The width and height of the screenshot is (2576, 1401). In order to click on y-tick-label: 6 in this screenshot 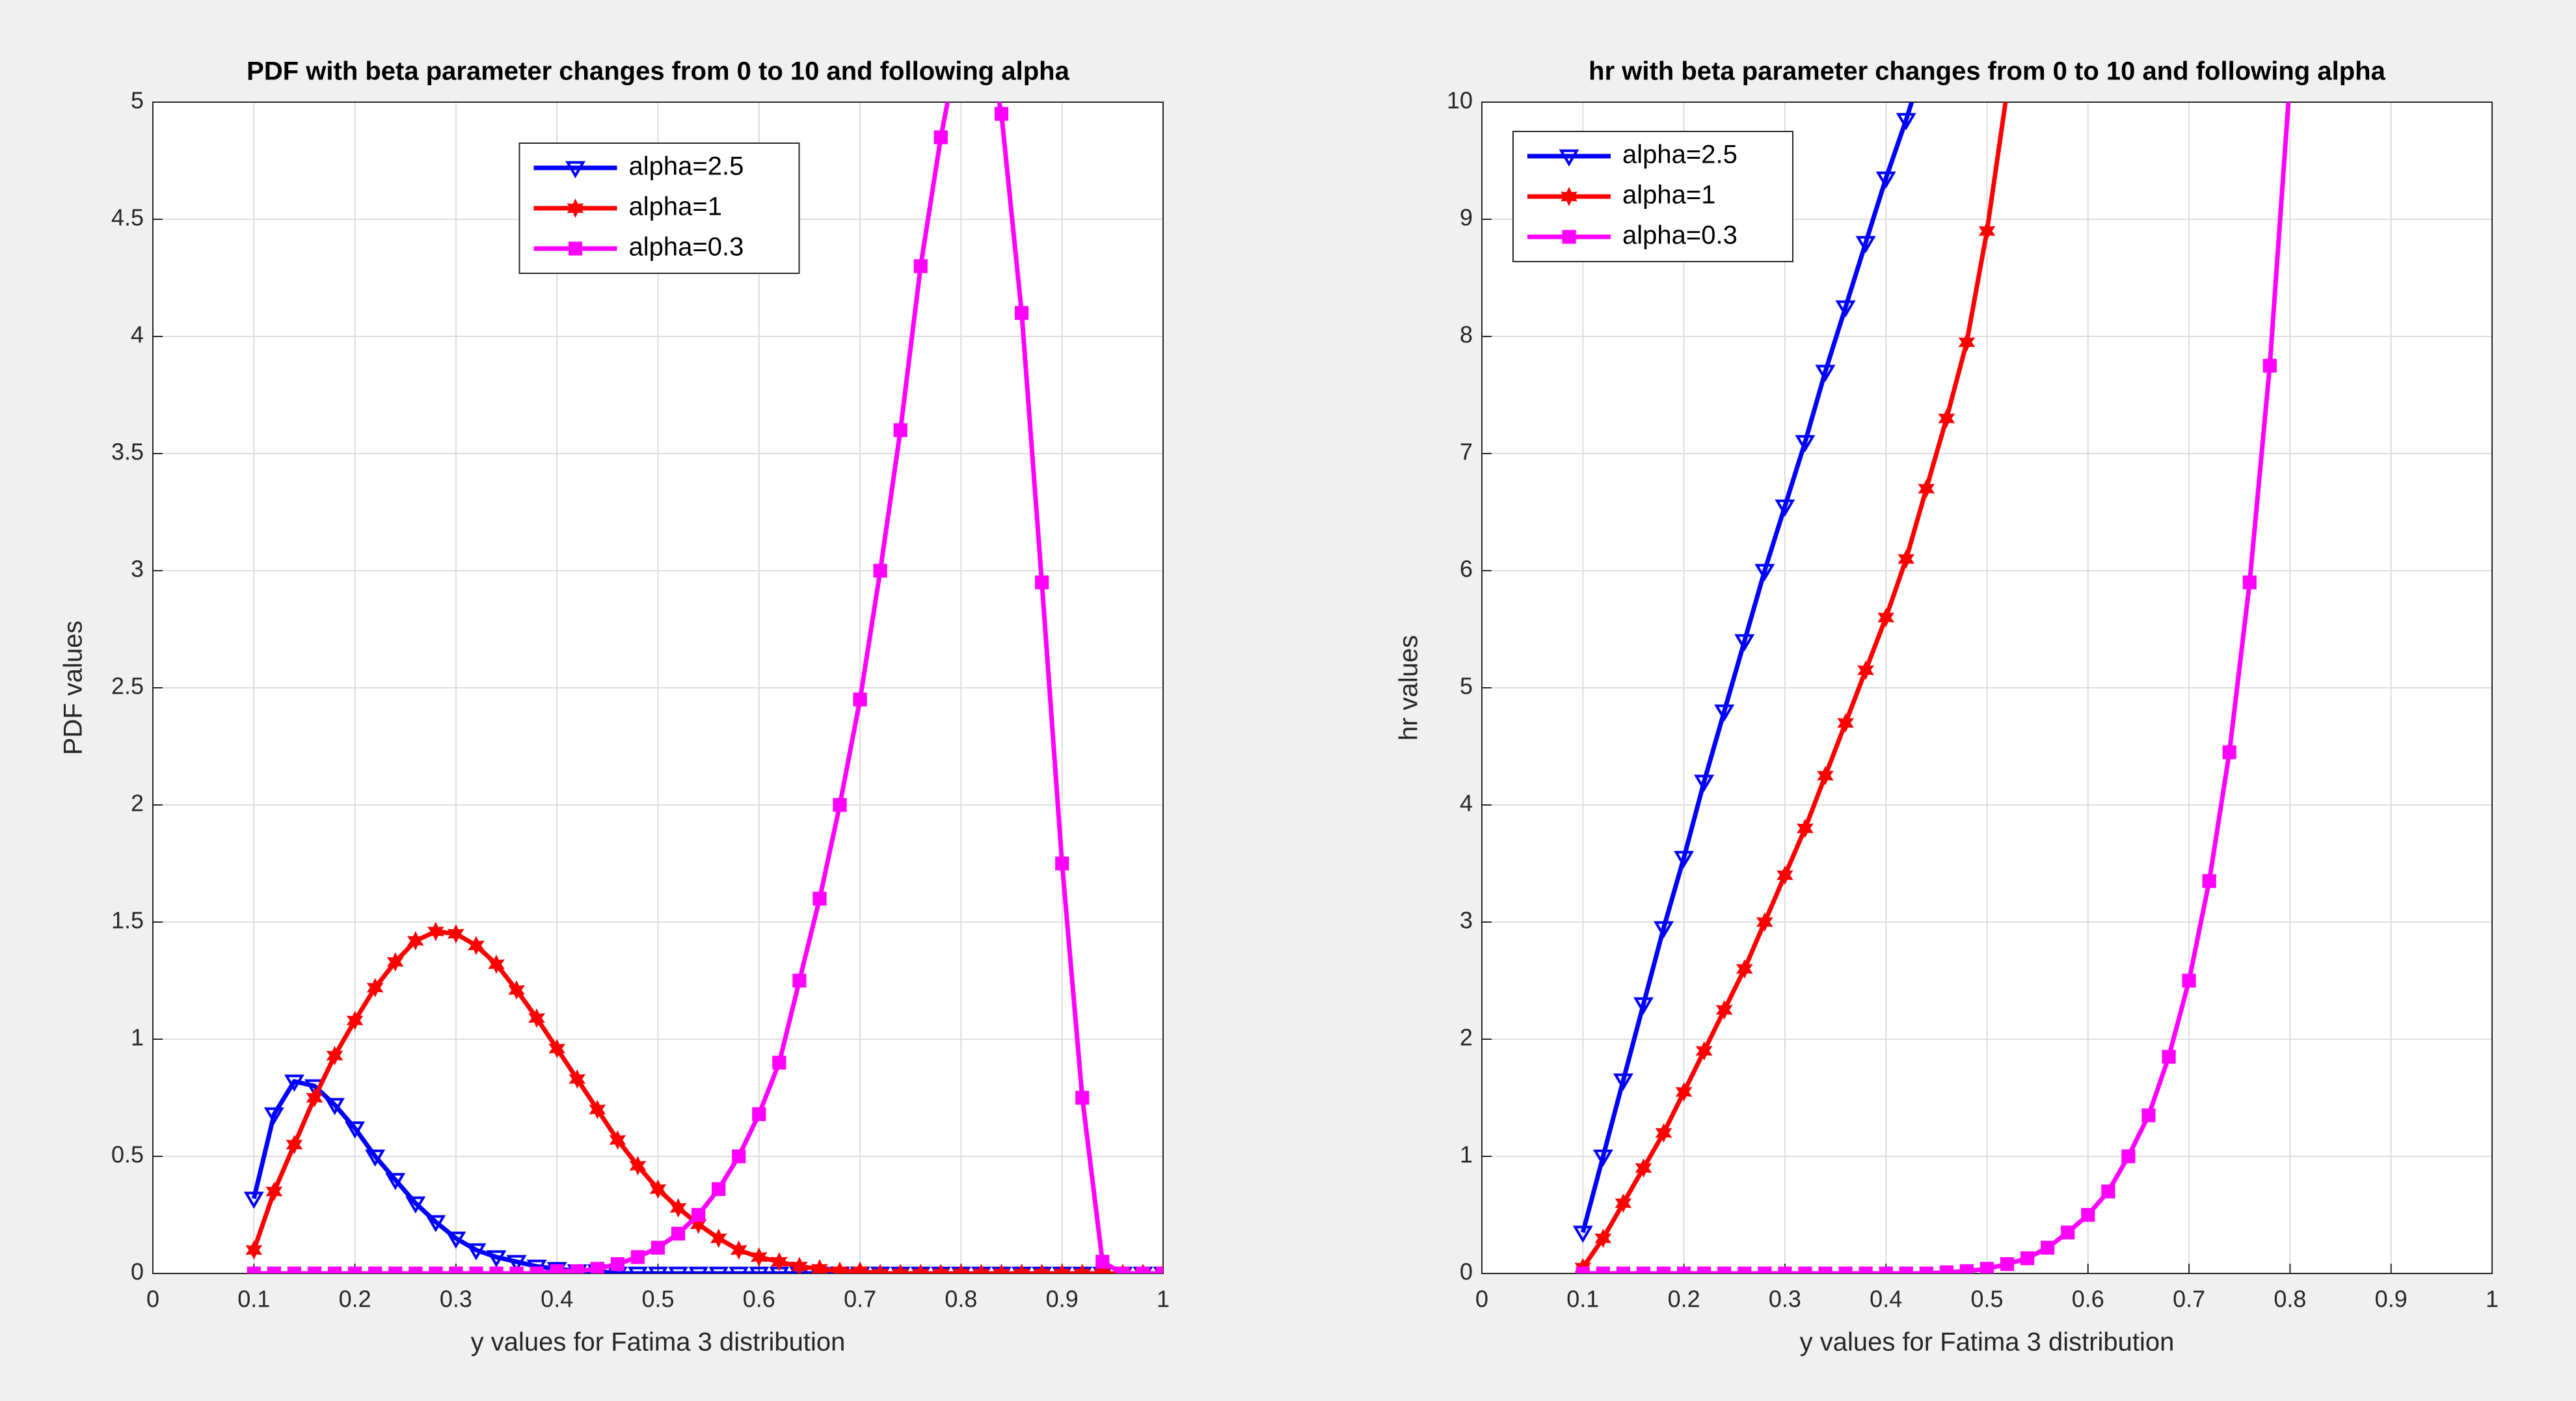, I will do `click(1466, 569)`.